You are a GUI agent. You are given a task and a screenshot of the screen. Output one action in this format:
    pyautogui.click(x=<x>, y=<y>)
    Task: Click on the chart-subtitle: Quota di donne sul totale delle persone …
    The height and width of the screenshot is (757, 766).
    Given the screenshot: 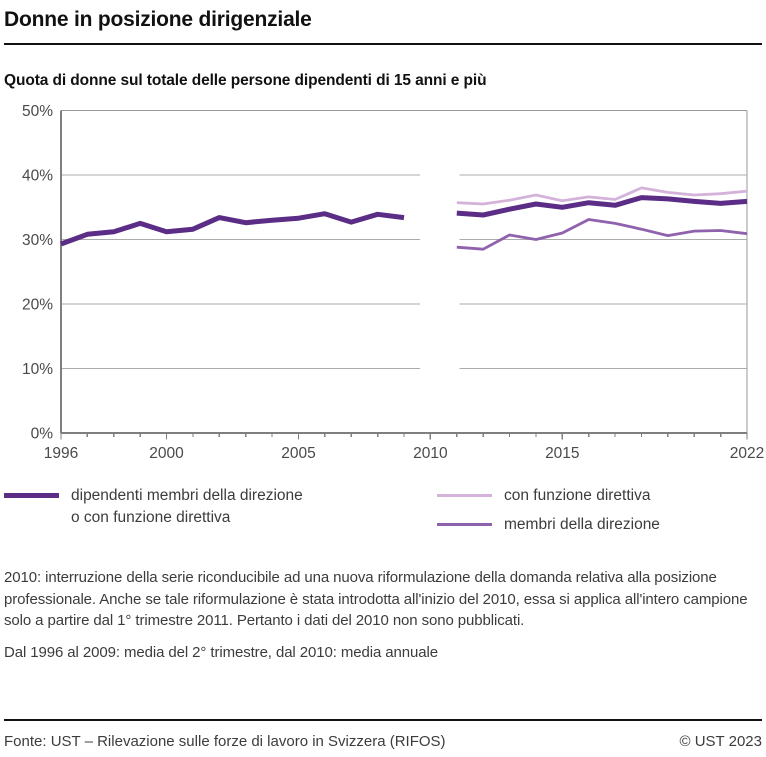 What is the action you would take?
    pyautogui.click(x=245, y=80)
    